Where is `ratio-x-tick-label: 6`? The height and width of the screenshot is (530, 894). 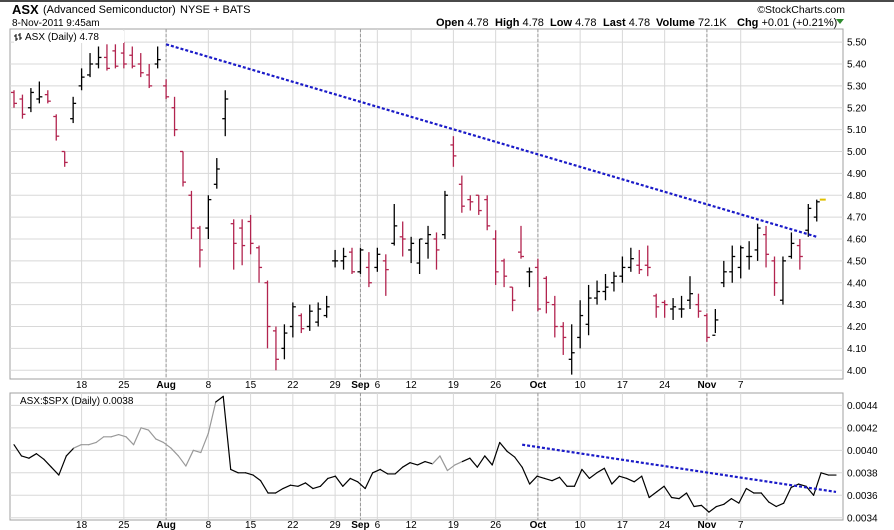 ratio-x-tick-label: 6 is located at coordinates (378, 525).